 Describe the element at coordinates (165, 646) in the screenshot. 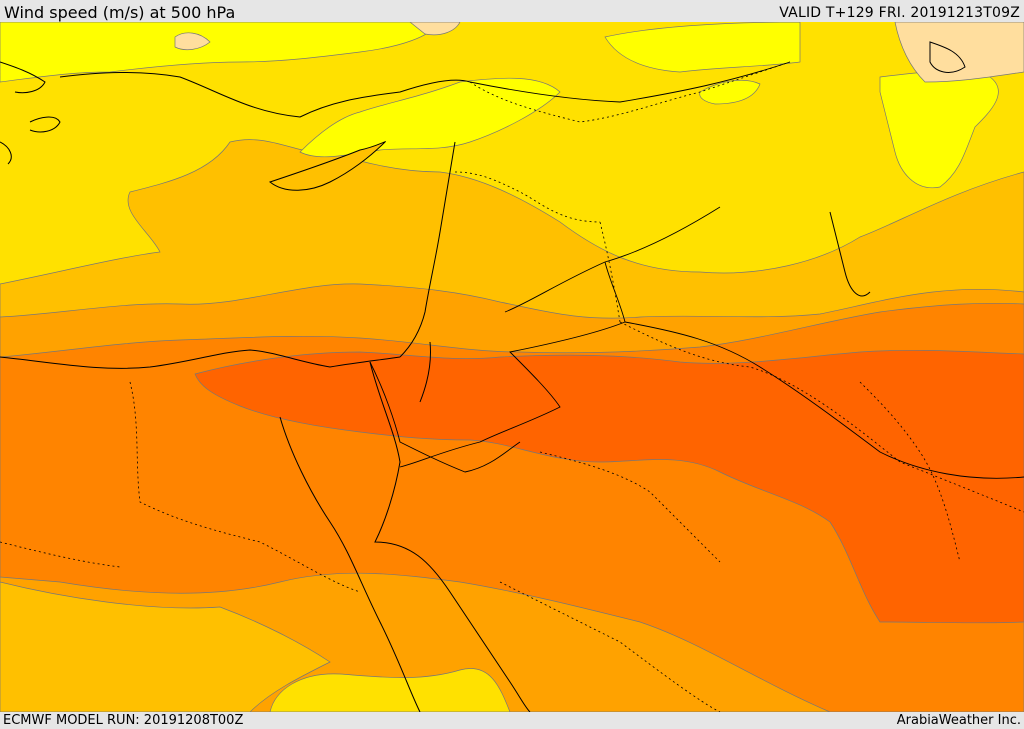

I see `band-amber-bottom` at that location.